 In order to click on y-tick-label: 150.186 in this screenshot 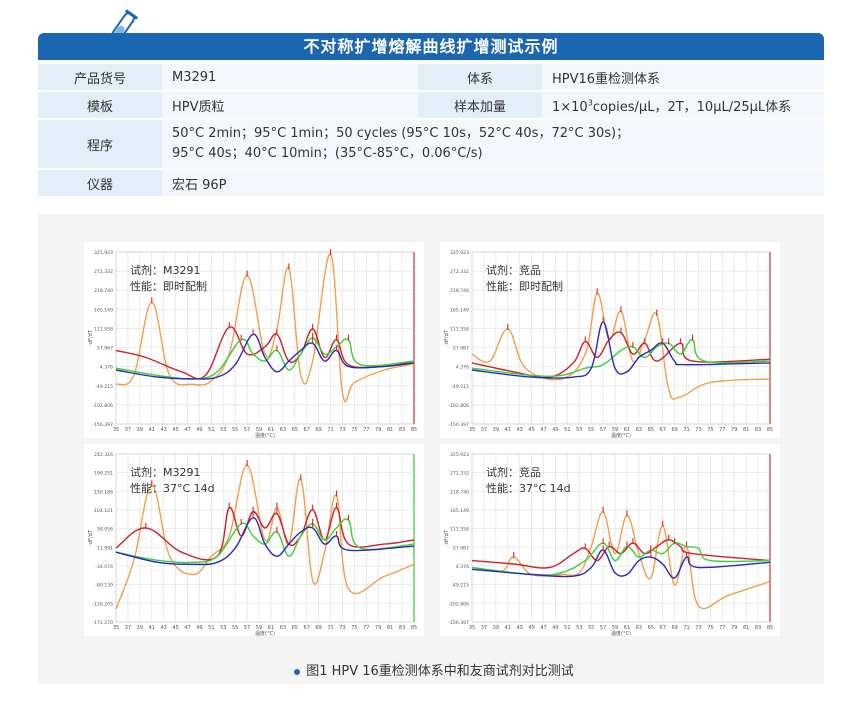, I will do `click(103, 492)`.